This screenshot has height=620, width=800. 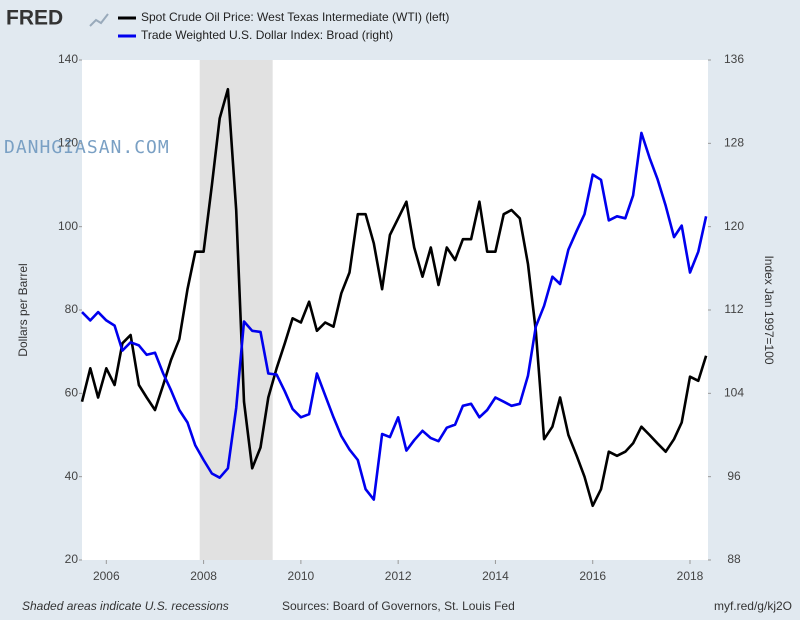 What do you see at coordinates (72, 476) in the screenshot?
I see `y-tick-label: 40` at bounding box center [72, 476].